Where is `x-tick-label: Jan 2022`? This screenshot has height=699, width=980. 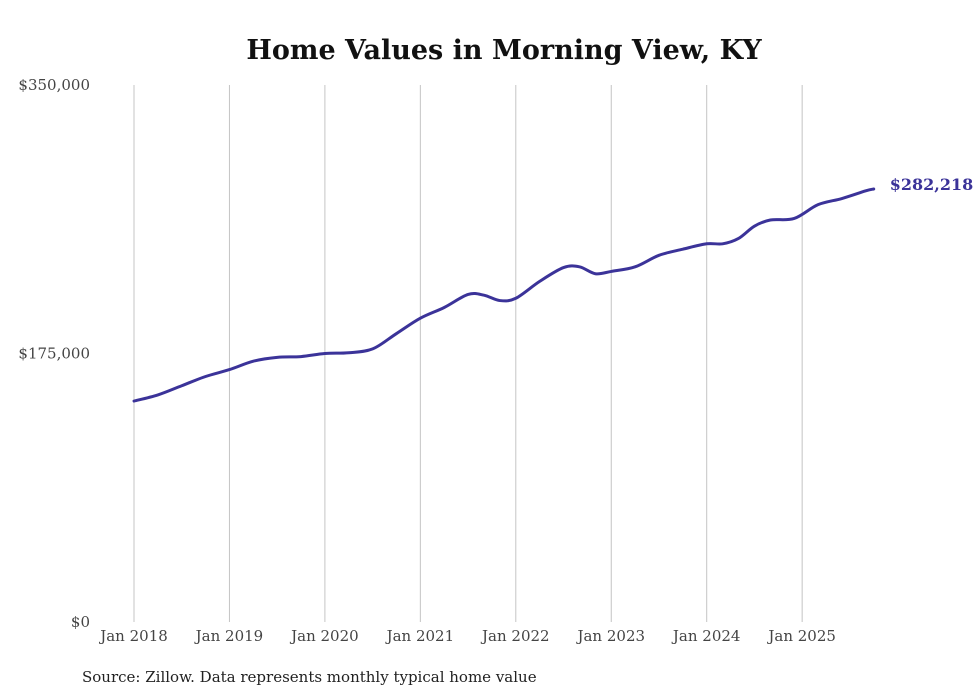
x-tick-label: Jan 2022 is located at coordinates (515, 636).